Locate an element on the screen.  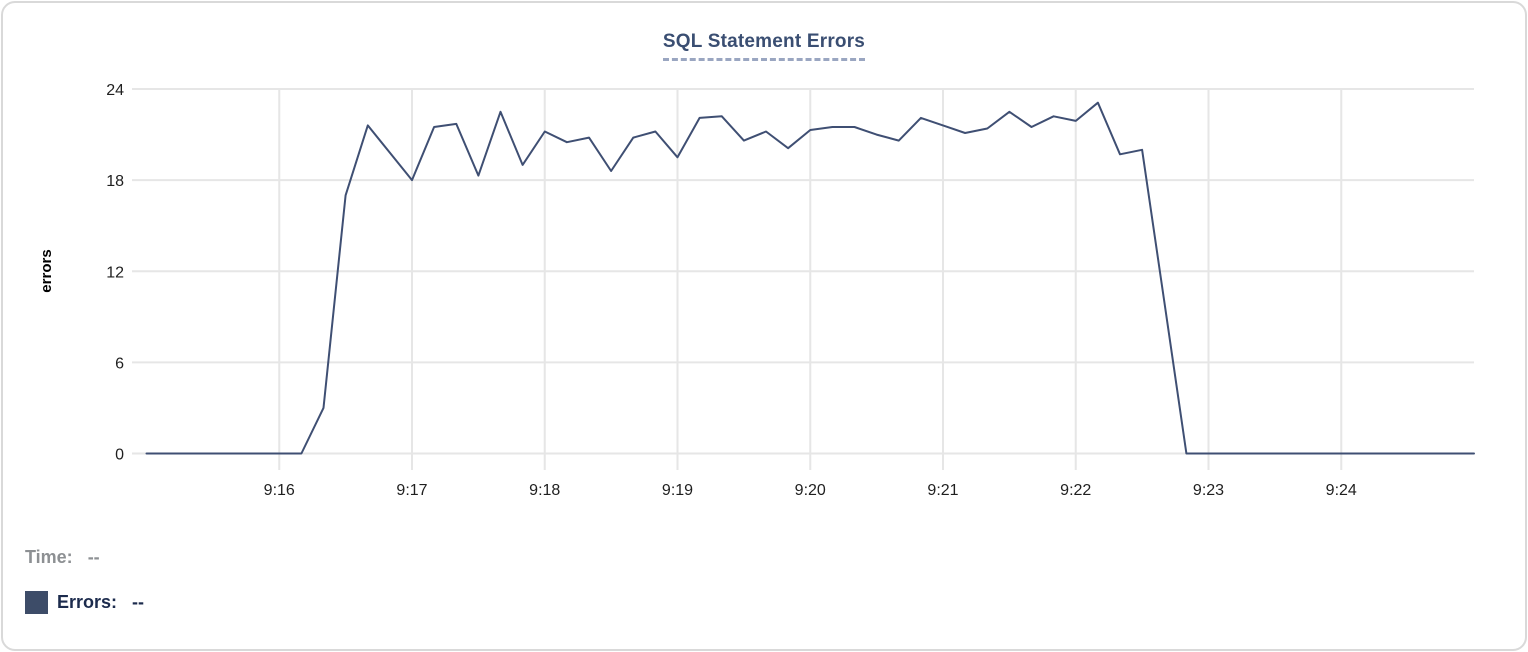
x-tick-label: 9:18 is located at coordinates (544, 490).